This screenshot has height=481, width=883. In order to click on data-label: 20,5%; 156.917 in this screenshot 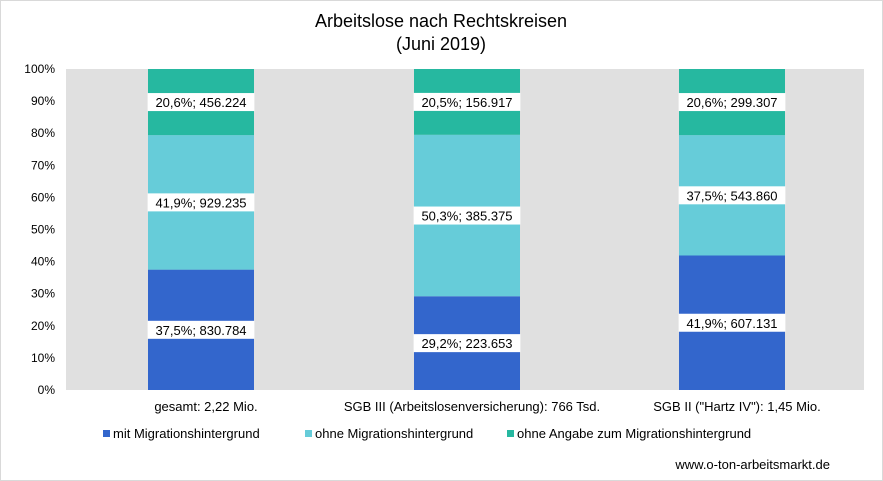, I will do `click(466, 102)`.